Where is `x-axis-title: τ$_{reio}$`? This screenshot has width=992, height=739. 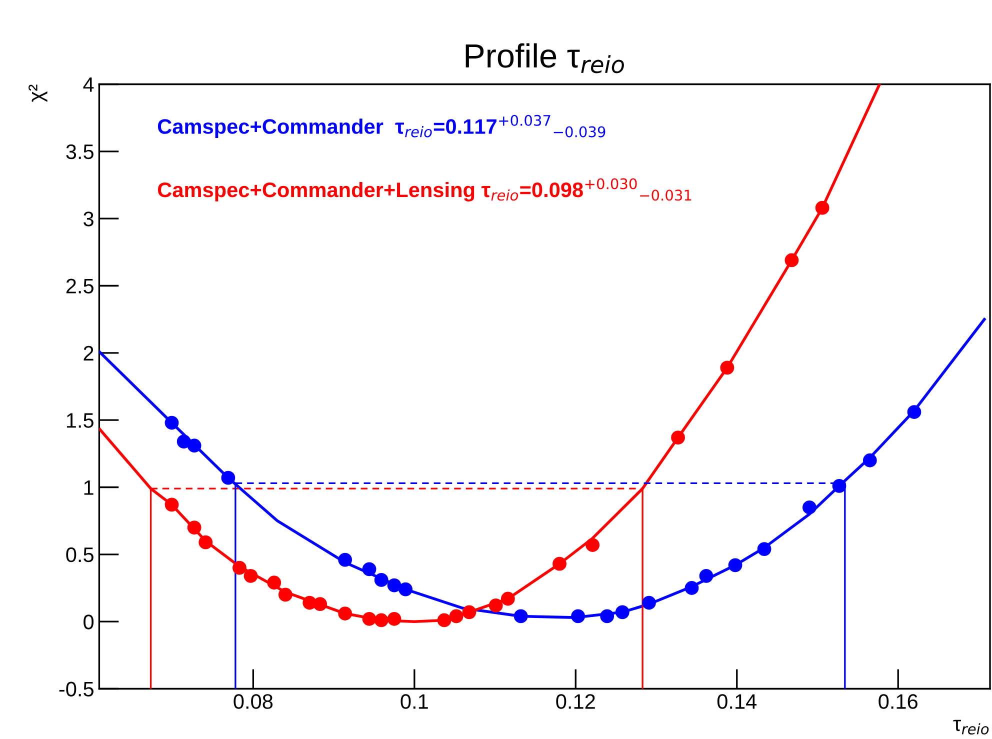 x-axis-title: τ$_{reio}$ is located at coordinates (971, 727).